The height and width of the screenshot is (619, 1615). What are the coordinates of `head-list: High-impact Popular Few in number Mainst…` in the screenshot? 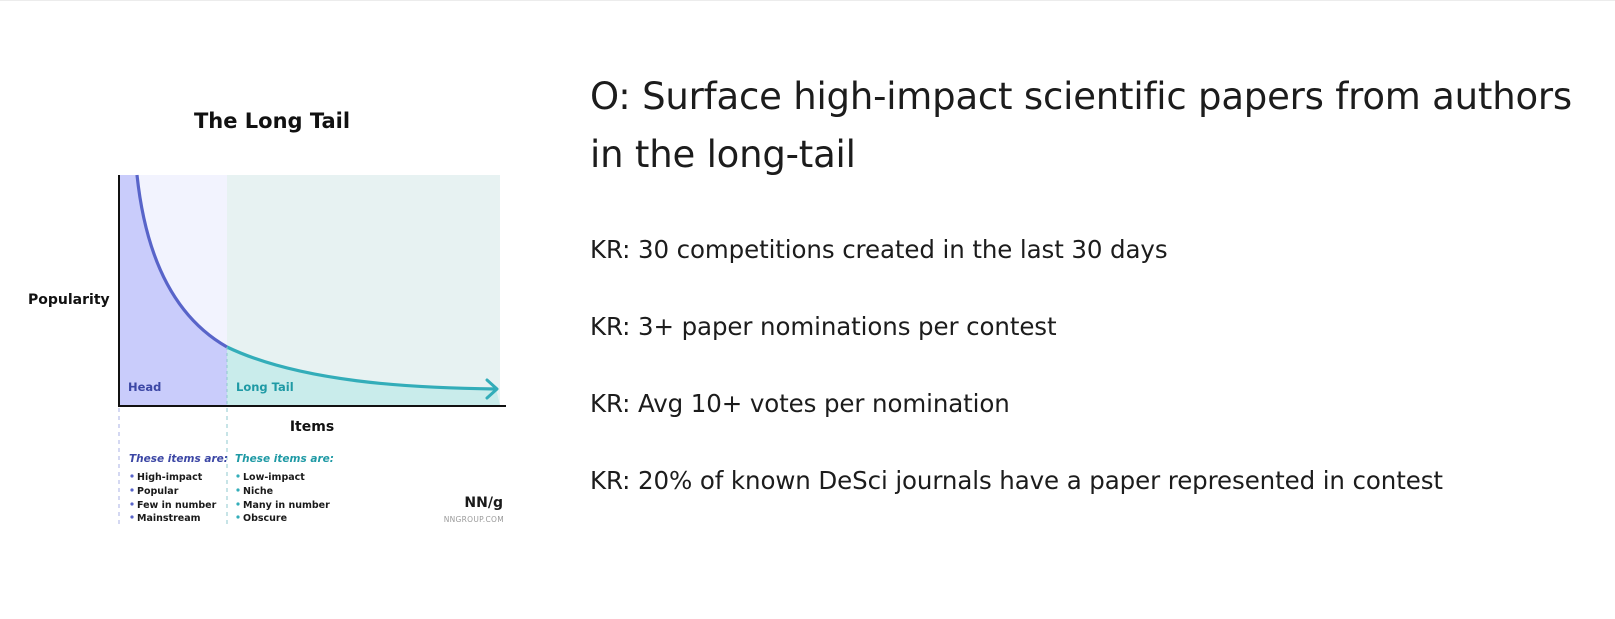 It's located at (173, 498).